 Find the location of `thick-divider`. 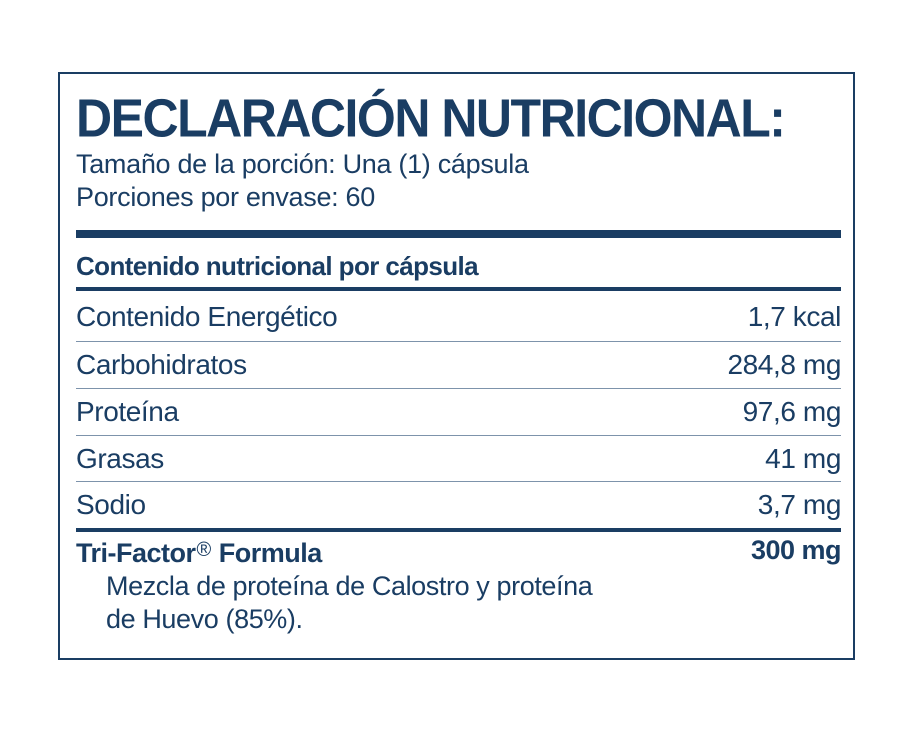

thick-divider is located at coordinates (458, 234).